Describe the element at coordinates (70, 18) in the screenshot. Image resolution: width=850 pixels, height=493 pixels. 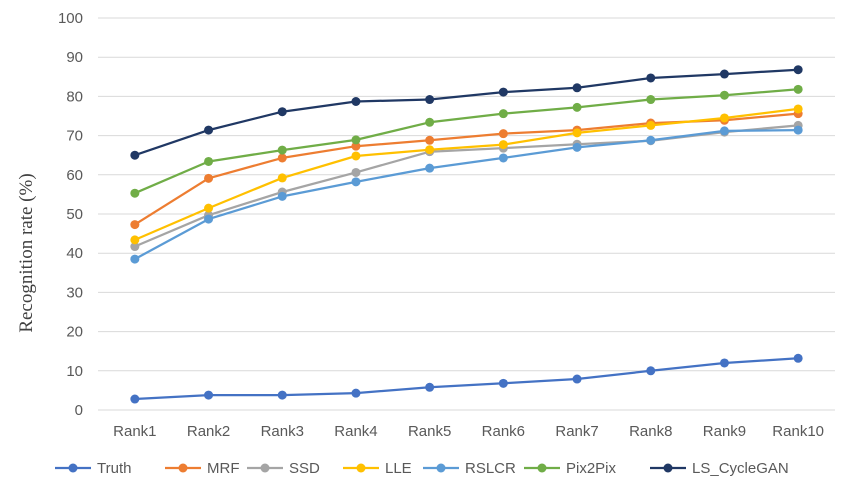
I see `y-tick-label: 100` at that location.